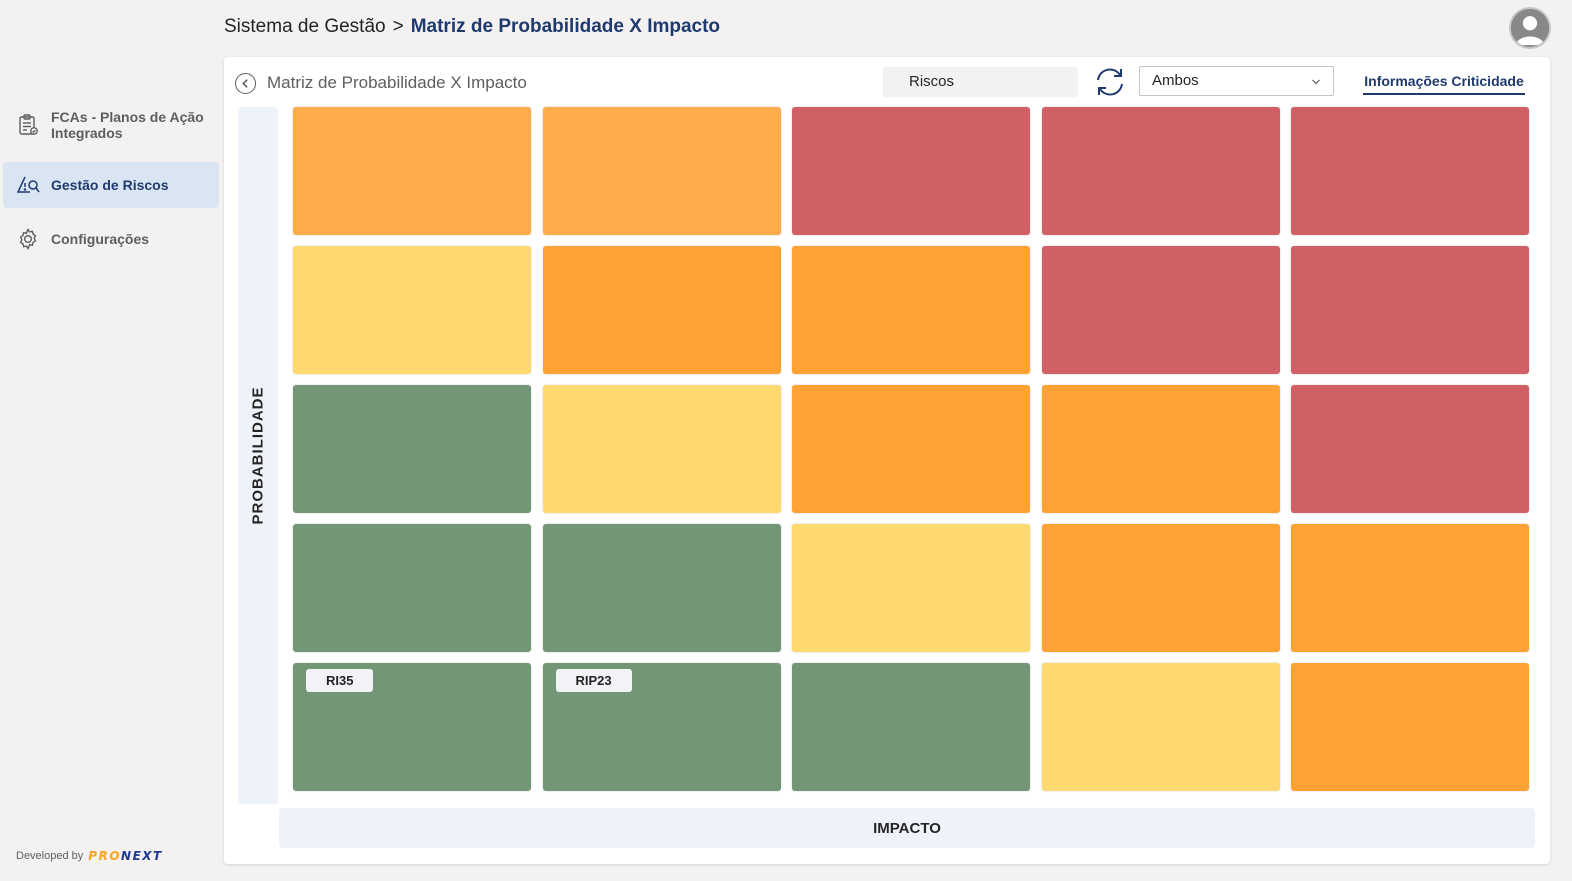 The image size is (1572, 881). I want to click on chevron-down-icon, so click(1316, 82).